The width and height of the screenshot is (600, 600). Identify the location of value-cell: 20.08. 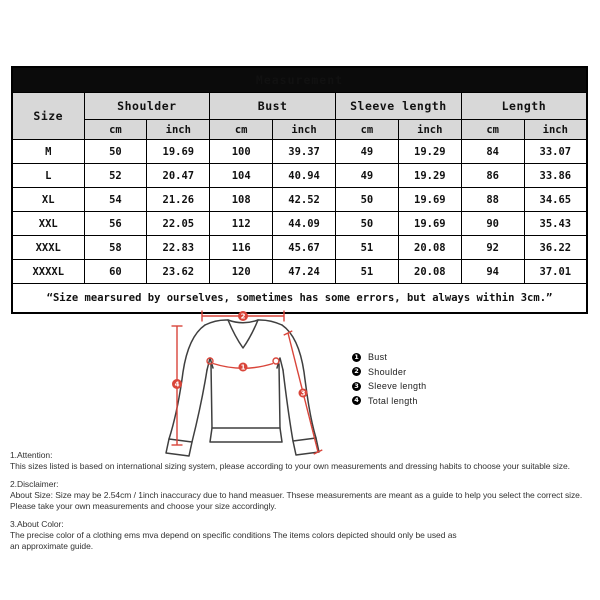
(429, 247).